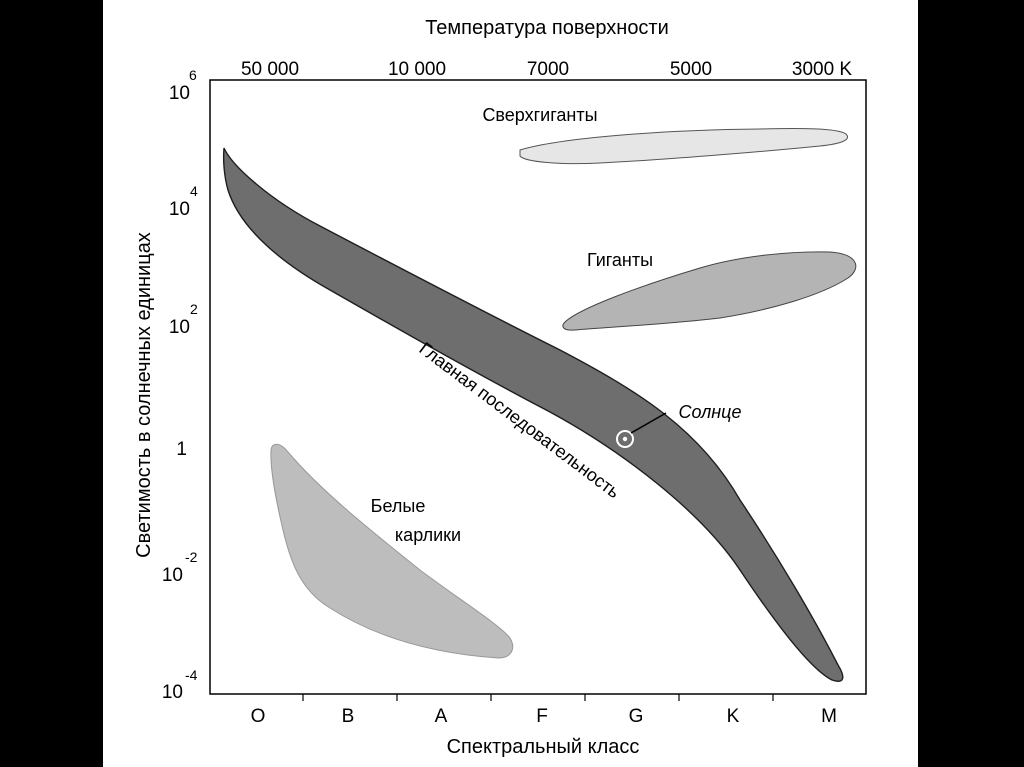 The image size is (1024, 767). What do you see at coordinates (428, 535) in the screenshot?
I see `white-dwarfs-label-line2: карлики` at bounding box center [428, 535].